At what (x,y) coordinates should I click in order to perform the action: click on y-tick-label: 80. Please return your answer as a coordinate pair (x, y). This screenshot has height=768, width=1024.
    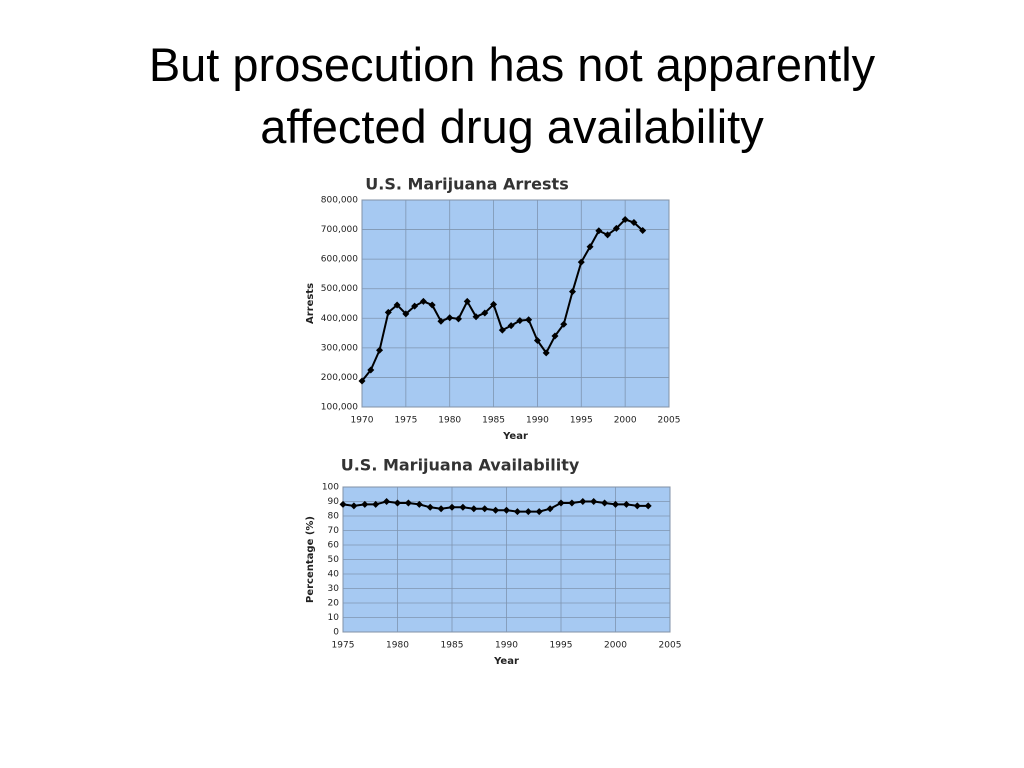
    Looking at the image, I should click on (334, 517).